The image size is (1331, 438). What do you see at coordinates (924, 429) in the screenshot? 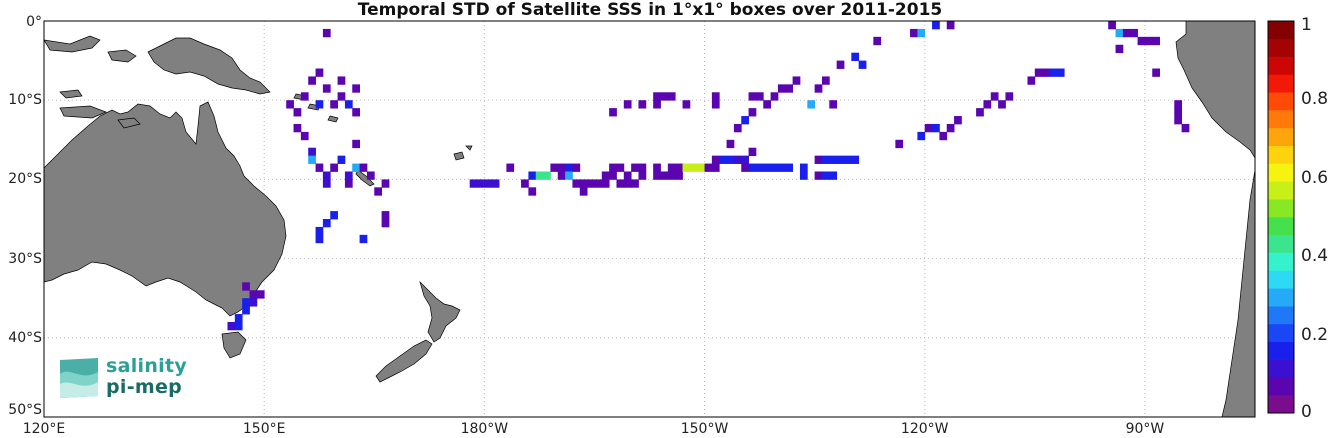
I see `x-tick-label: 120°W` at bounding box center [924, 429].